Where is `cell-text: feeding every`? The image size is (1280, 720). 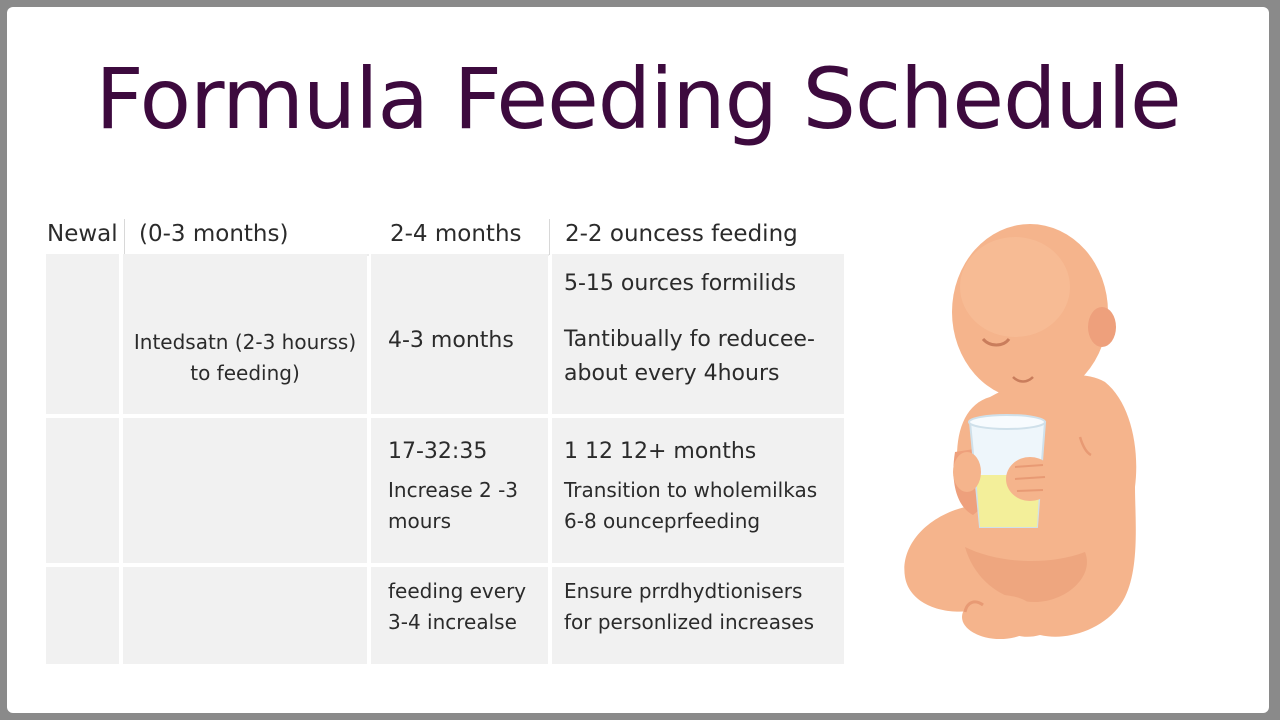 cell-text: feeding every is located at coordinates (457, 591).